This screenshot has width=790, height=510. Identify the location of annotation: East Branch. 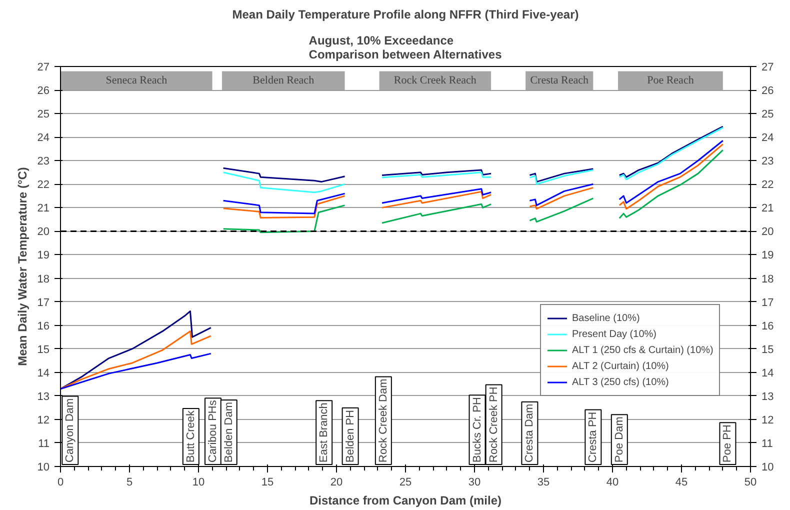
(324, 432).